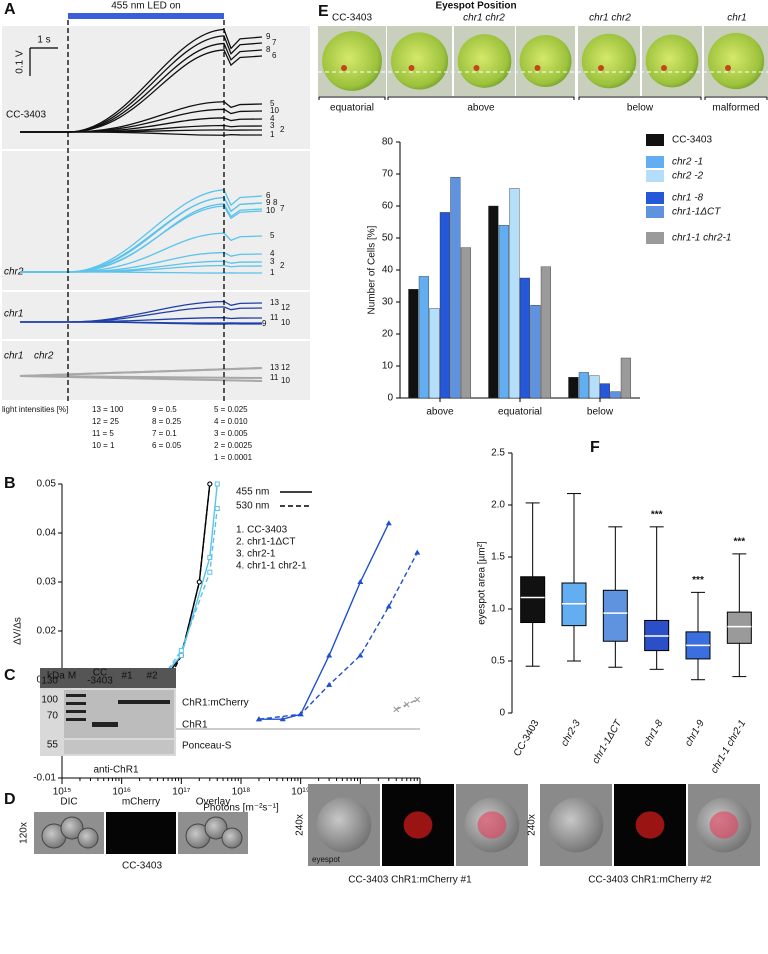 The width and height of the screenshot is (768, 954). I want to click on line-solid, so click(324, 621).